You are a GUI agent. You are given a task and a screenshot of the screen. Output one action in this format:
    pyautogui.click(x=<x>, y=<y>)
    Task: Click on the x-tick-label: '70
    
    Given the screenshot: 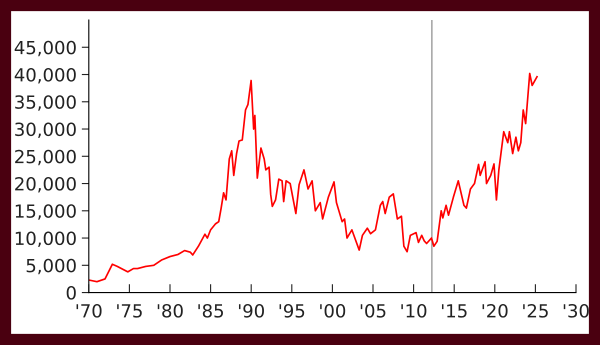 What is the action you would take?
    pyautogui.click(x=89, y=311)
    